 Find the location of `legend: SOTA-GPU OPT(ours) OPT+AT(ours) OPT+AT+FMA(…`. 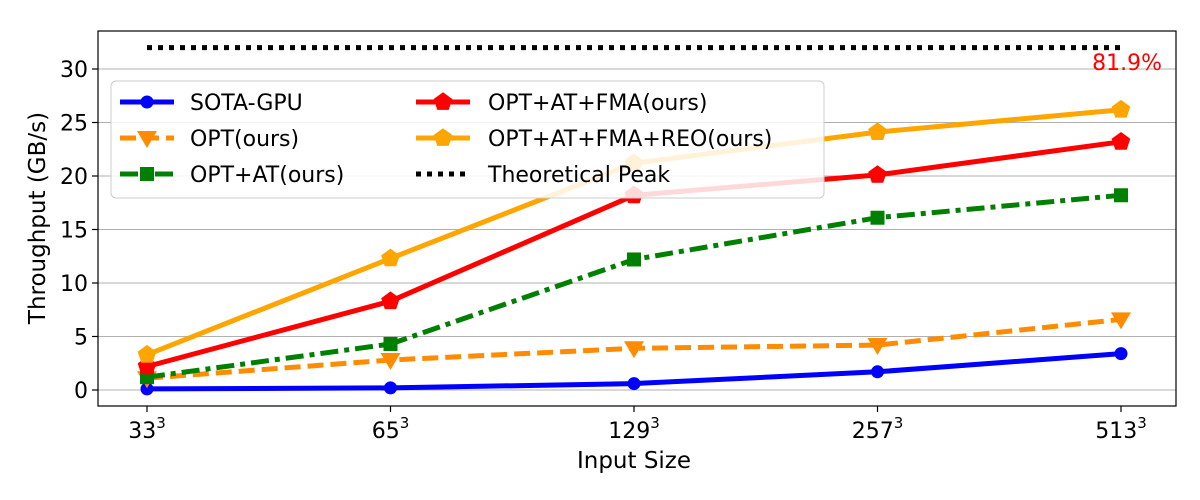

legend: SOTA-GPU OPT(ours) OPT+AT(ours) OPT+AT+FMA(… is located at coordinates (467, 139).